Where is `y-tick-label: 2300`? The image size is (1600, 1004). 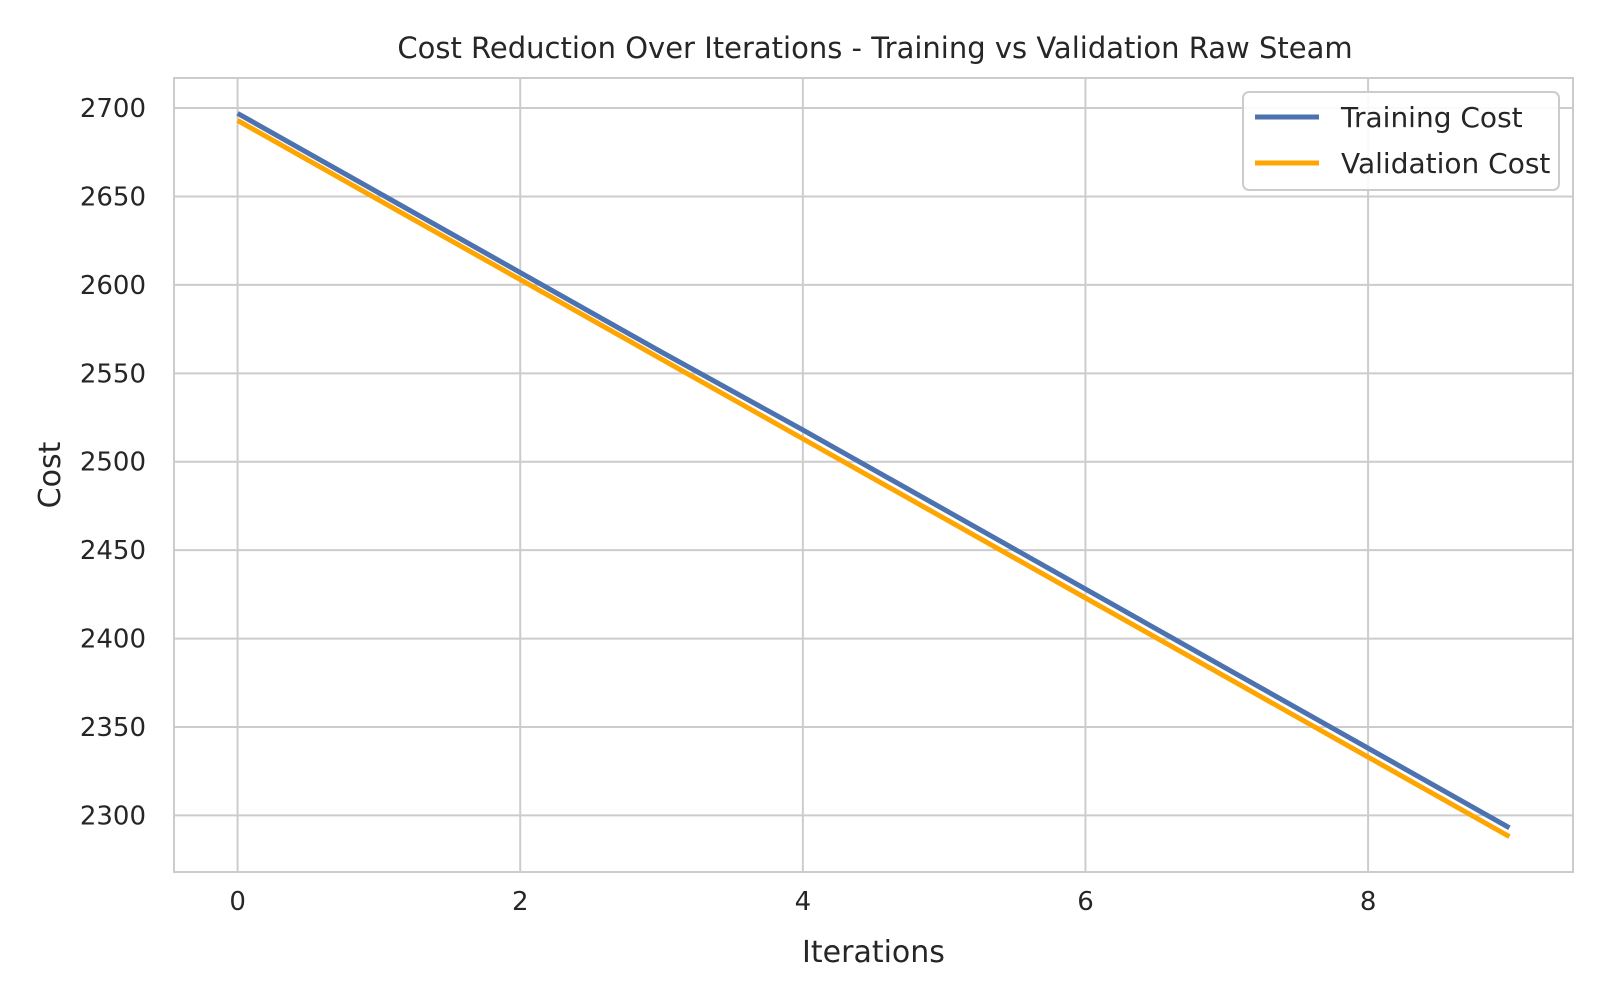 y-tick-label: 2300 is located at coordinates (113, 816).